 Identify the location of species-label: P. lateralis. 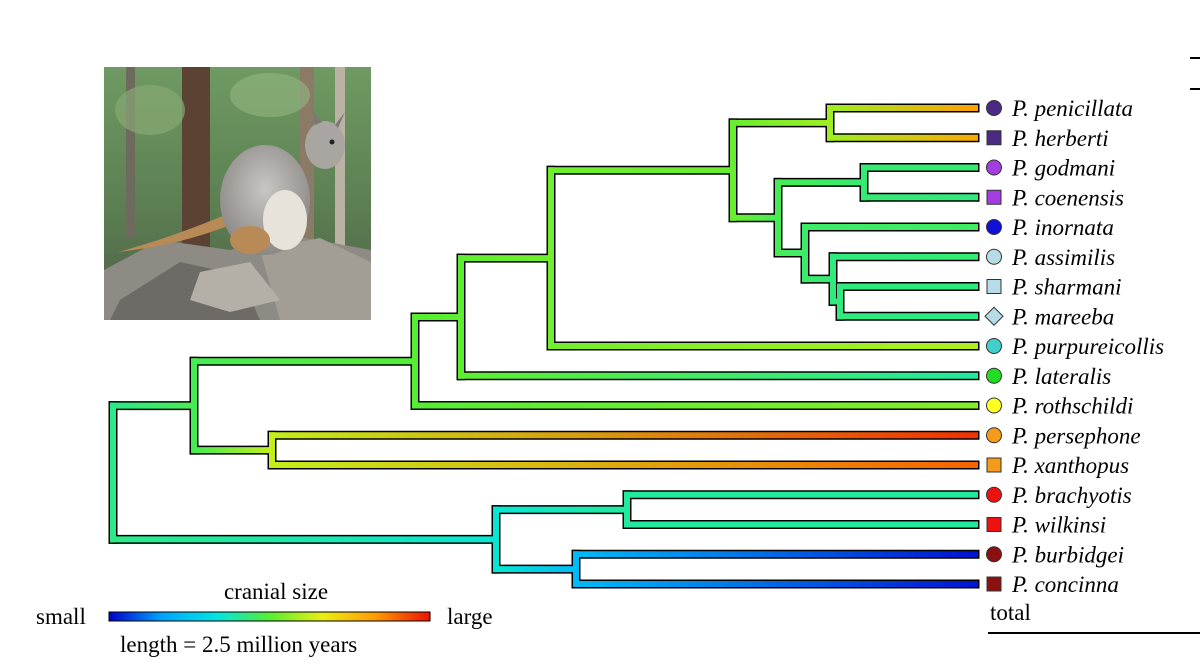
(1061, 376).